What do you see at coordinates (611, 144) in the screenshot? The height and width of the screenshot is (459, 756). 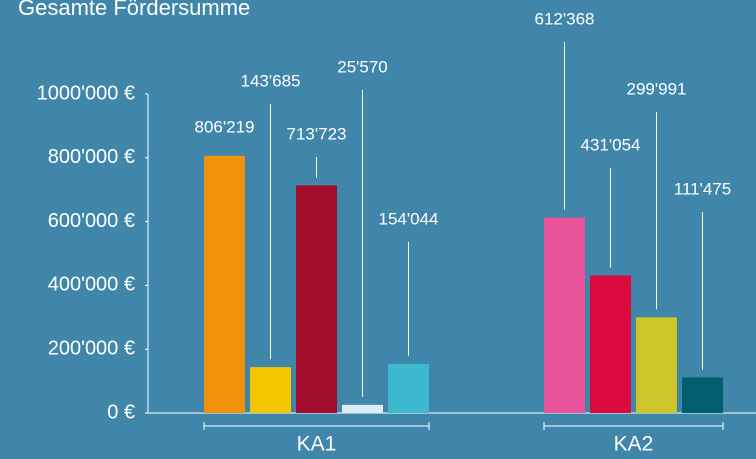 I see `value-label: 431'054` at bounding box center [611, 144].